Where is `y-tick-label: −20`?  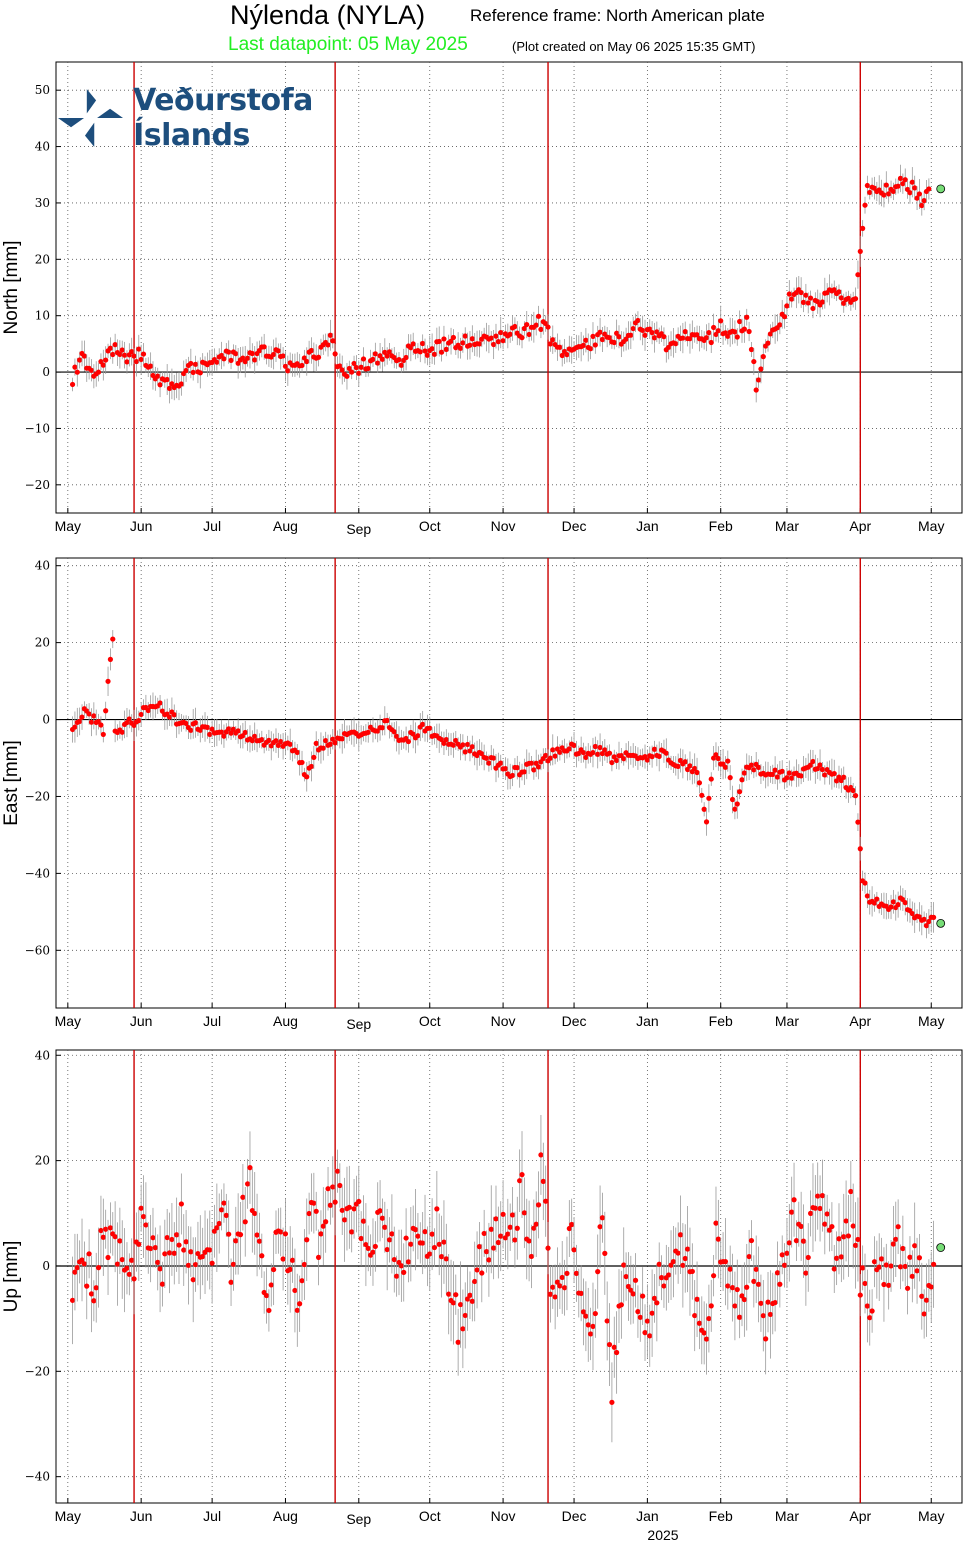
y-tick-label: −20 is located at coordinates (37, 485).